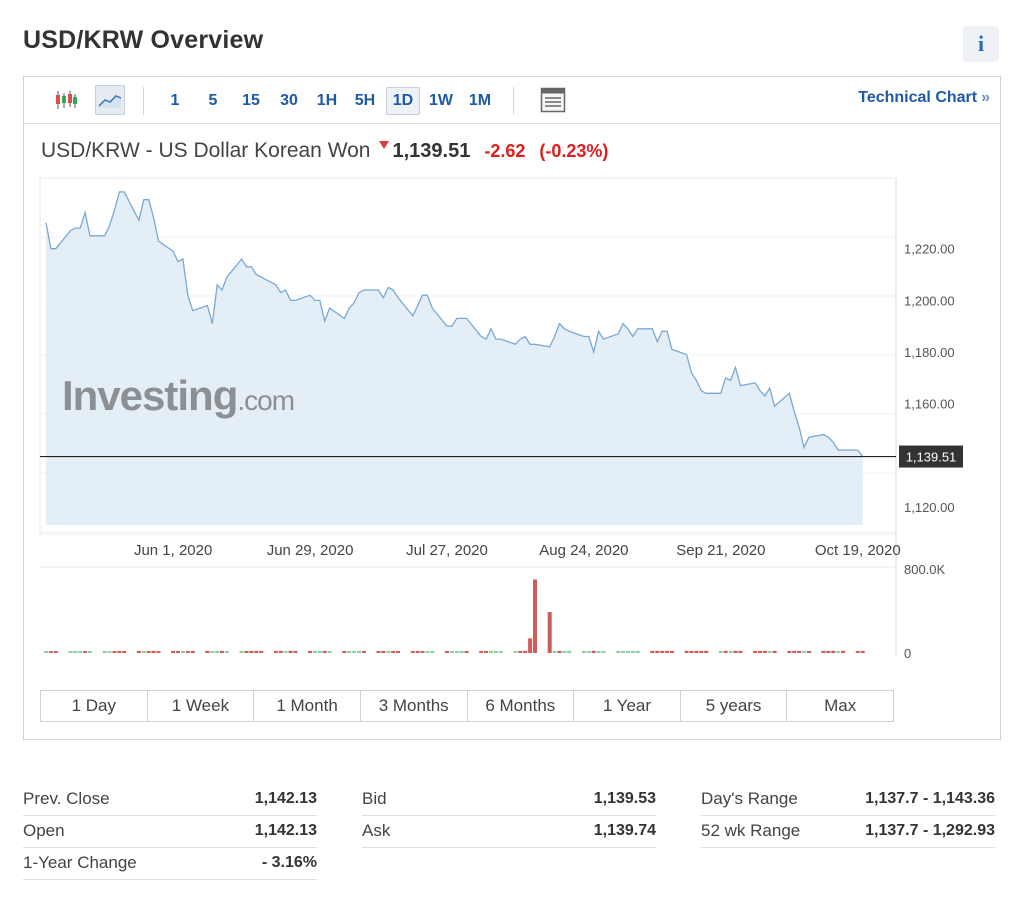  What do you see at coordinates (734, 706) in the screenshot?
I see `range-5-years: 5 years` at bounding box center [734, 706].